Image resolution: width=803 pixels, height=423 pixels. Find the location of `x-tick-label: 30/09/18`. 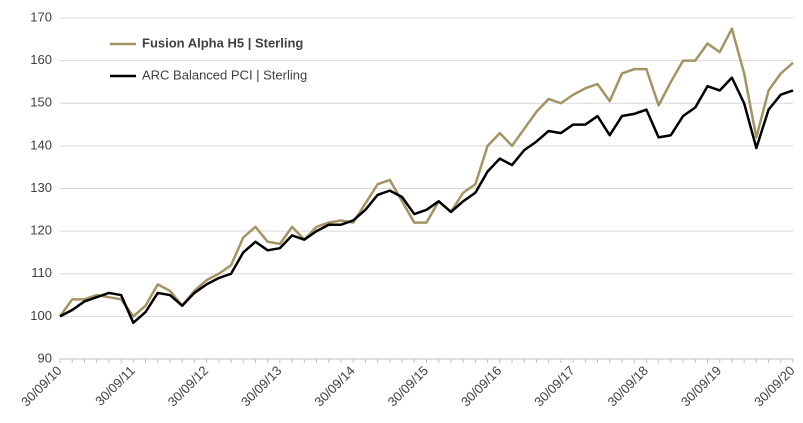

x-tick-label: 30/09/18 is located at coordinates (628, 386).